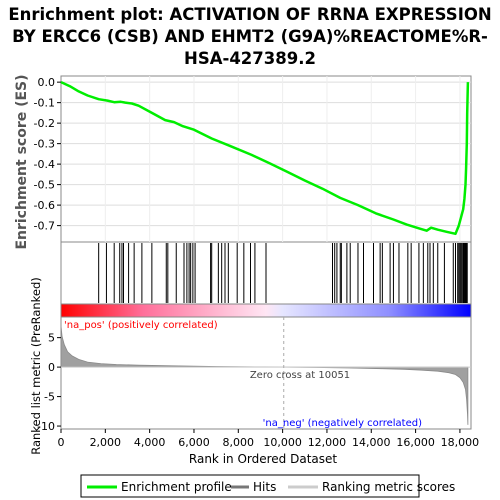 Image resolution: width=500 pixels, height=500 pixels. I want to click on x-tick-label: 6,000, so click(194, 442).